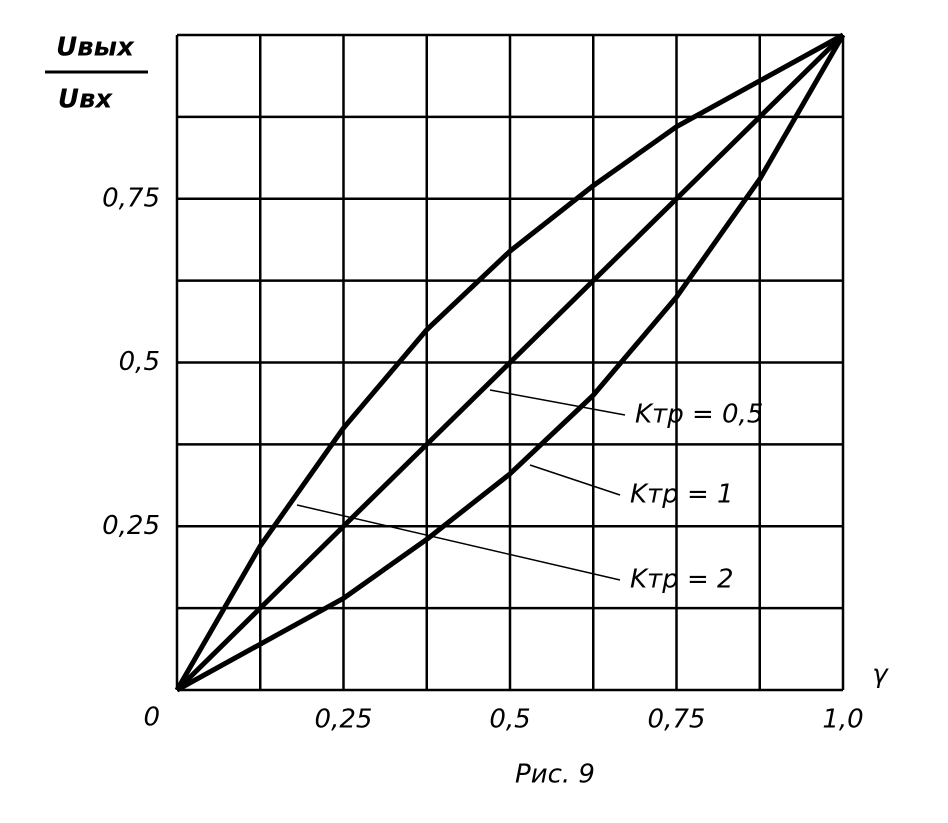 The width and height of the screenshot is (948, 823). I want to click on x-label: γ, so click(880, 675).